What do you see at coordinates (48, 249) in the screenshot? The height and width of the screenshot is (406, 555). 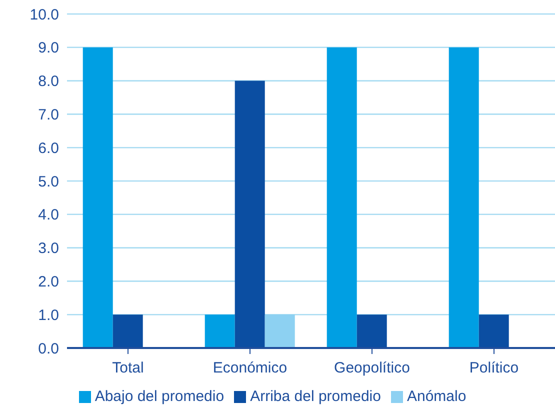 I see `y-tick-label: 3.0` at bounding box center [48, 249].